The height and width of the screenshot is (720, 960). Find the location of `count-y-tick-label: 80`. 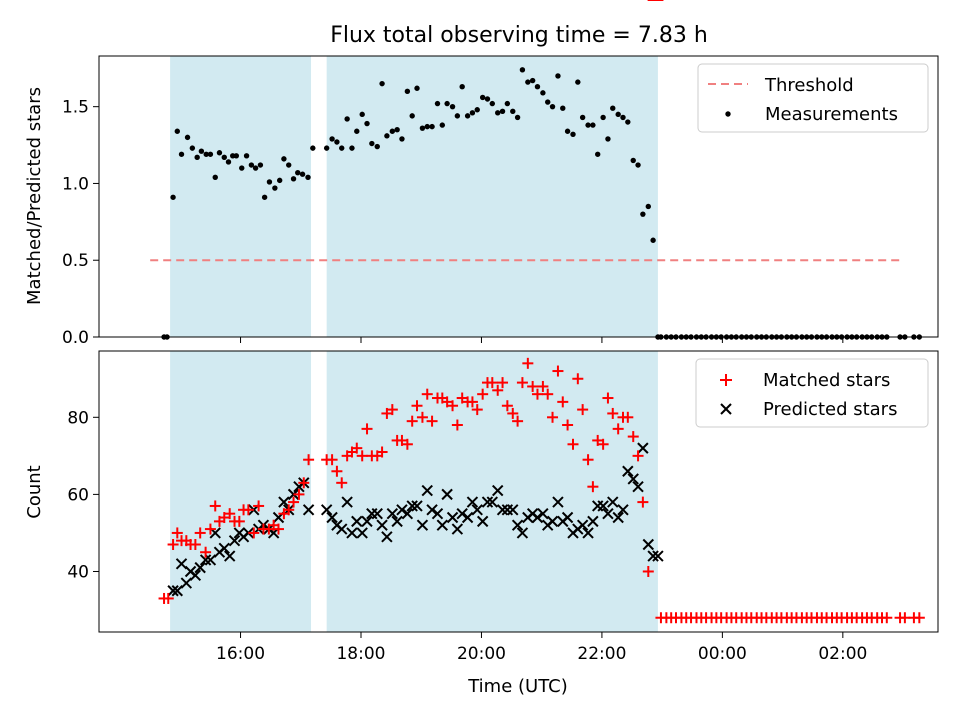

count-y-tick-label: 80 is located at coordinates (78, 418).